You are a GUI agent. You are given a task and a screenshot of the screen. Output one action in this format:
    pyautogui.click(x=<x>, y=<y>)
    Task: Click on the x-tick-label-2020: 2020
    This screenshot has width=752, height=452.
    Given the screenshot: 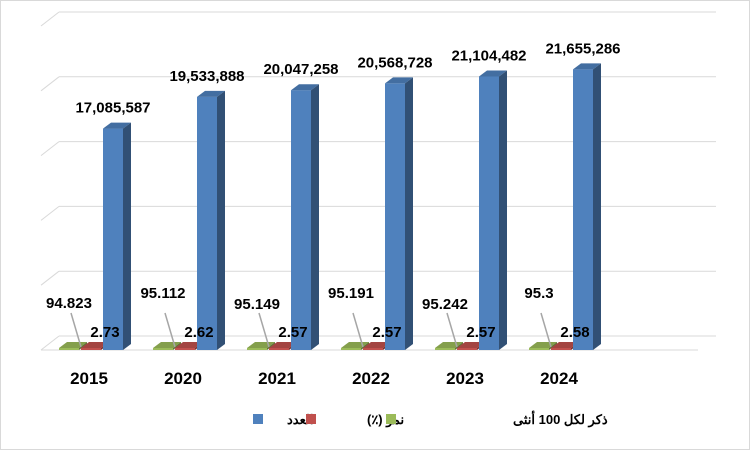 What is the action you would take?
    pyautogui.click(x=183, y=378)
    